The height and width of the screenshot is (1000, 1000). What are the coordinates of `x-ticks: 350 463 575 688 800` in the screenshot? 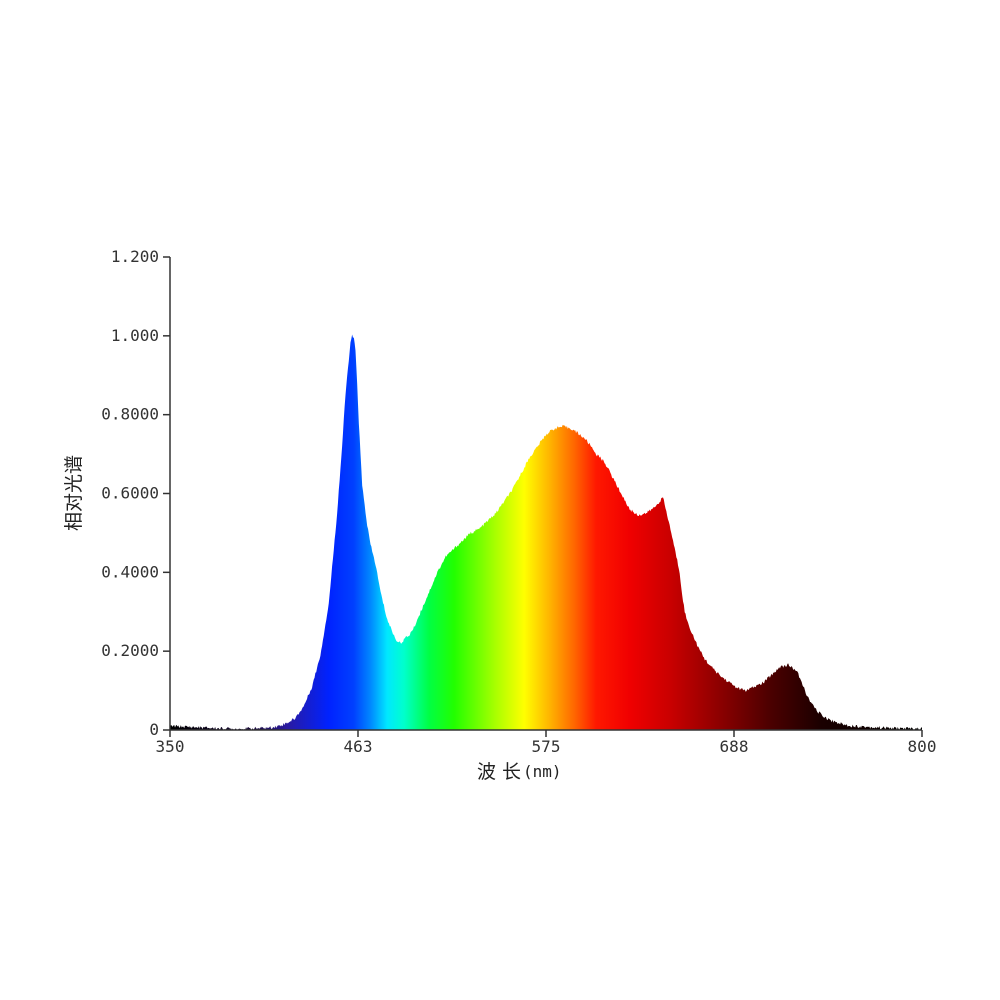 It's located at (546, 743).